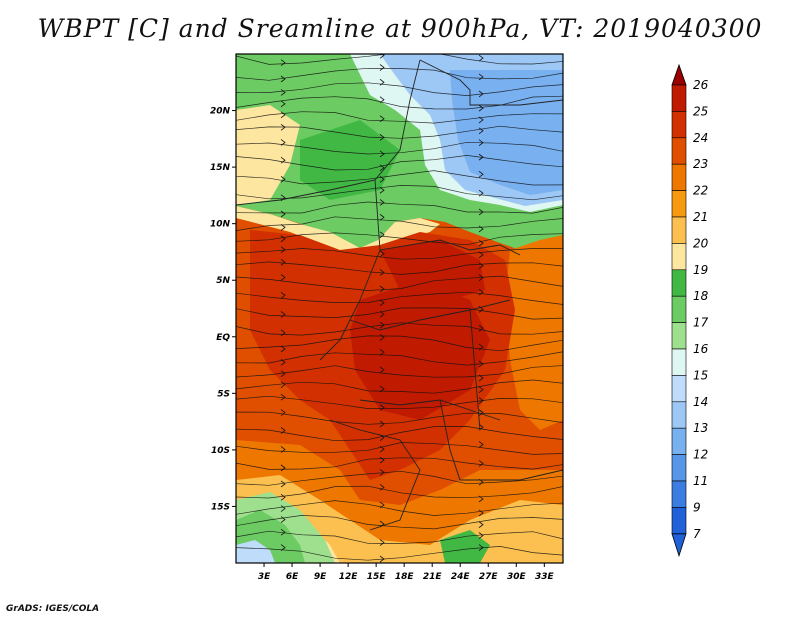 Image resolution: width=800 pixels, height=618 pixels. I want to click on lon-label: 9E, so click(320, 577).